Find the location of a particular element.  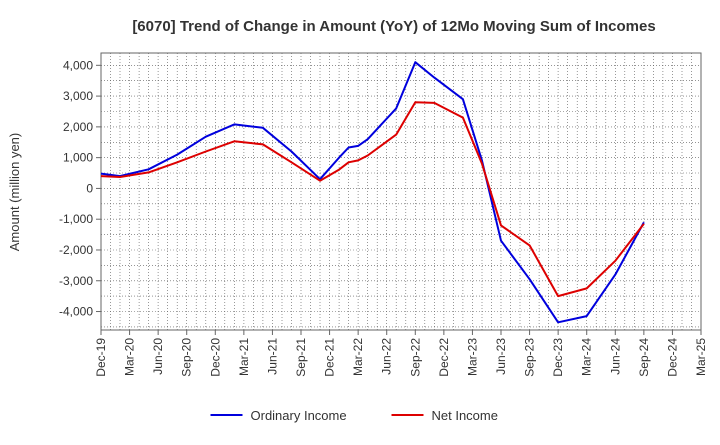

y-tick-label: 1,000 is located at coordinates (78, 158).